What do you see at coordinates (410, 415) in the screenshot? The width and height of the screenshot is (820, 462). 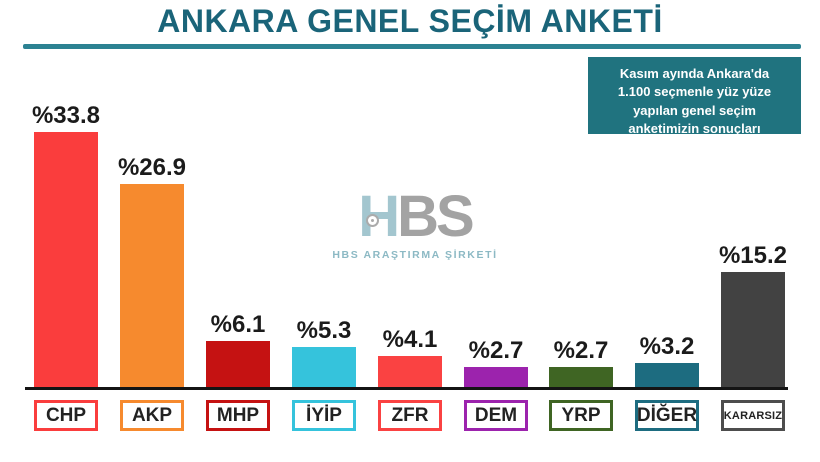 I see `party-label-zfr: ZFR` at bounding box center [410, 415].